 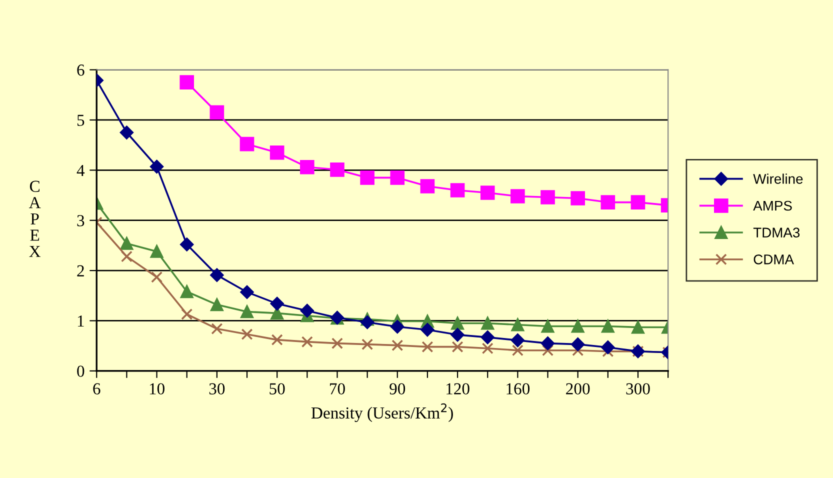 What do you see at coordinates (277, 388) in the screenshot?
I see `x-tick-label: 50` at bounding box center [277, 388].